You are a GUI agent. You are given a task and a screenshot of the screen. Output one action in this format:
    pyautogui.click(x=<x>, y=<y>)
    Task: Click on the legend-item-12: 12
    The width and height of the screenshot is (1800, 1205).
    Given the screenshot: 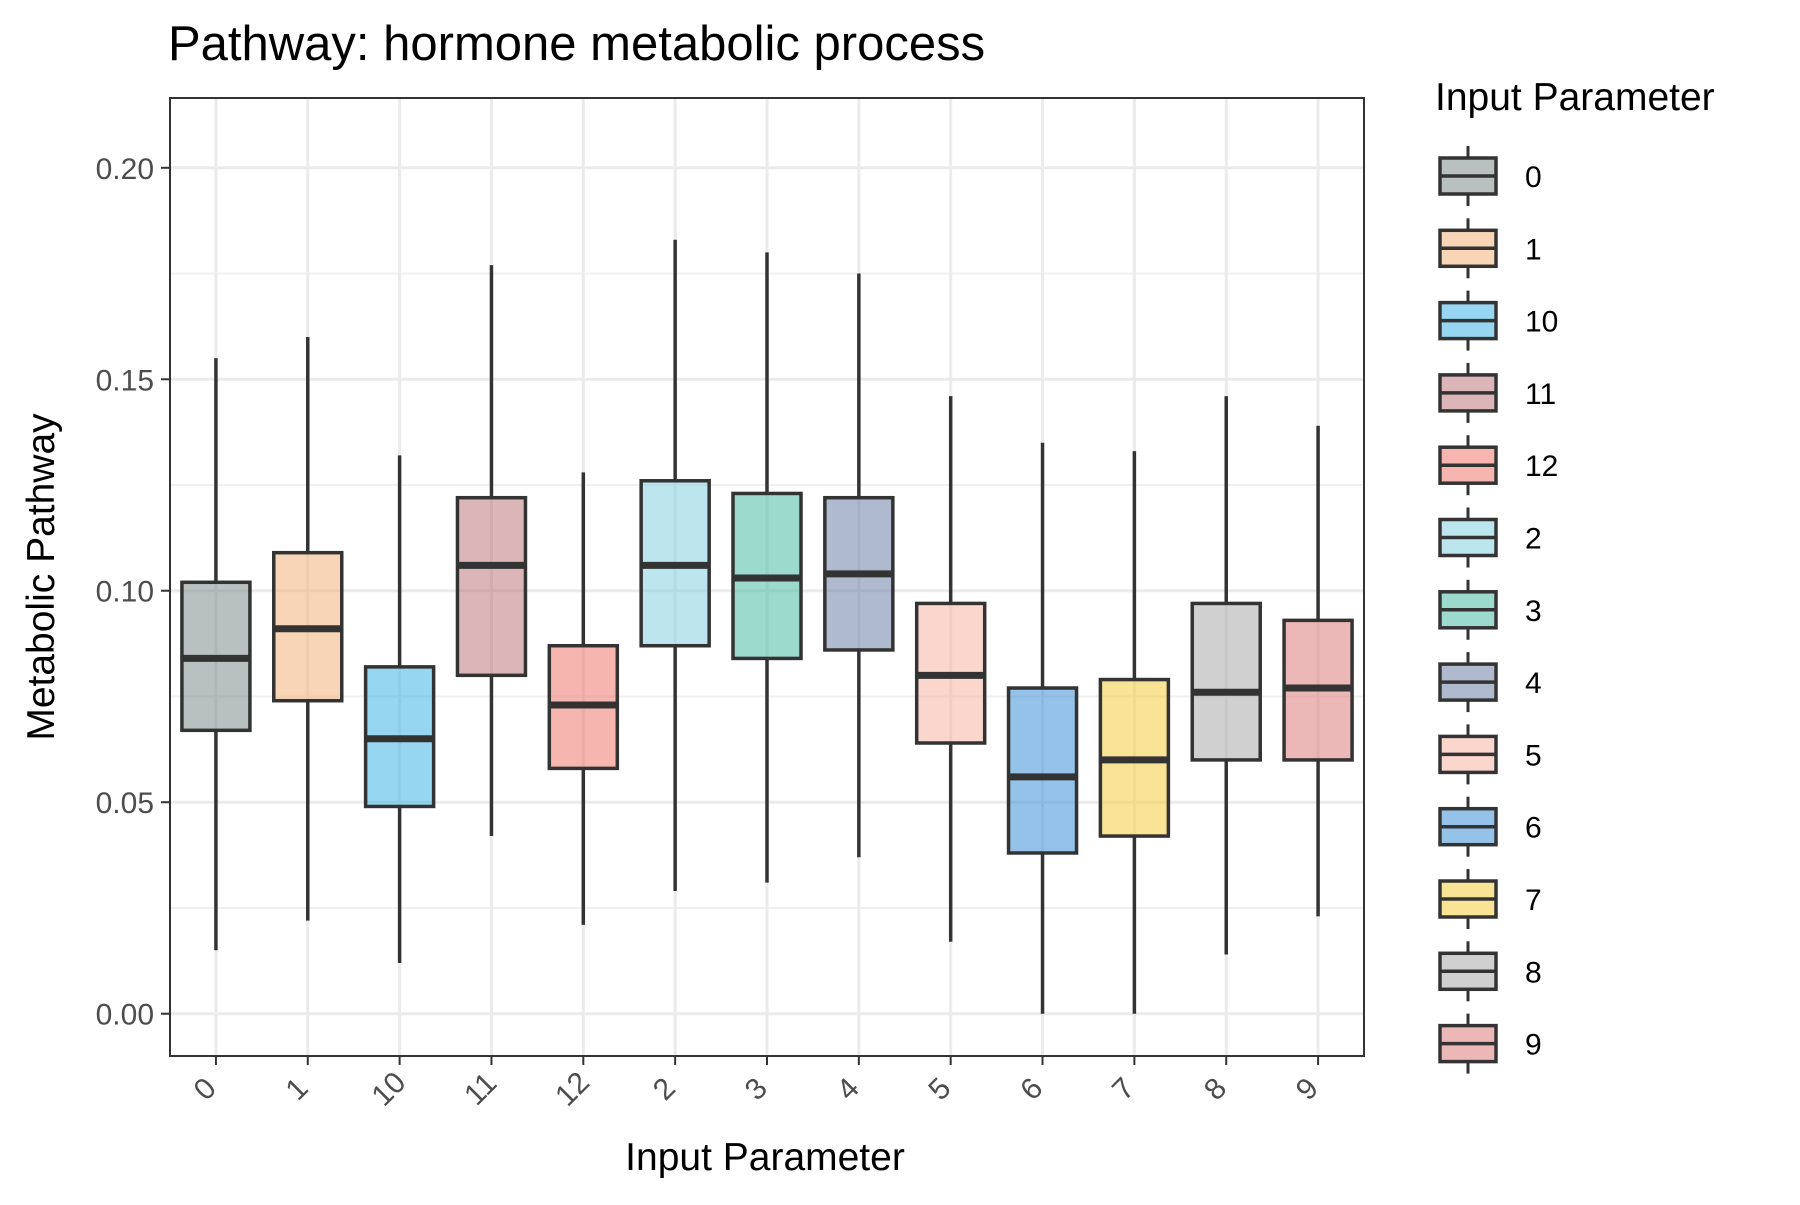 What is the action you would take?
    pyautogui.click(x=1498, y=465)
    